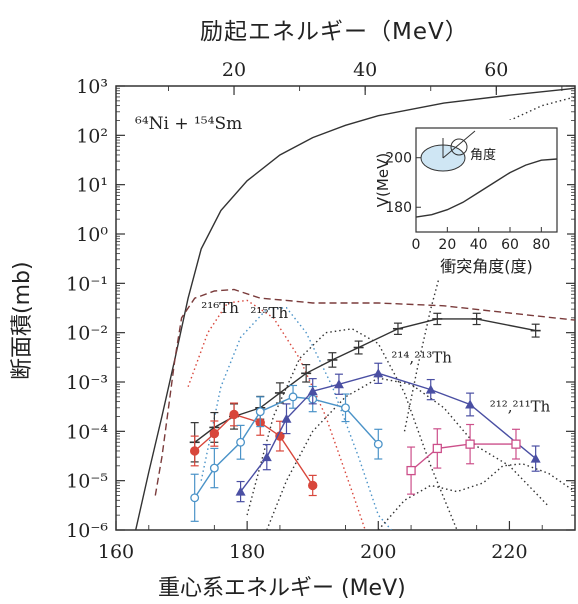 This screenshot has width=578, height=604. Describe the element at coordinates (87, 383) in the screenshot. I see `y-tick-label: 10⁻³` at that location.